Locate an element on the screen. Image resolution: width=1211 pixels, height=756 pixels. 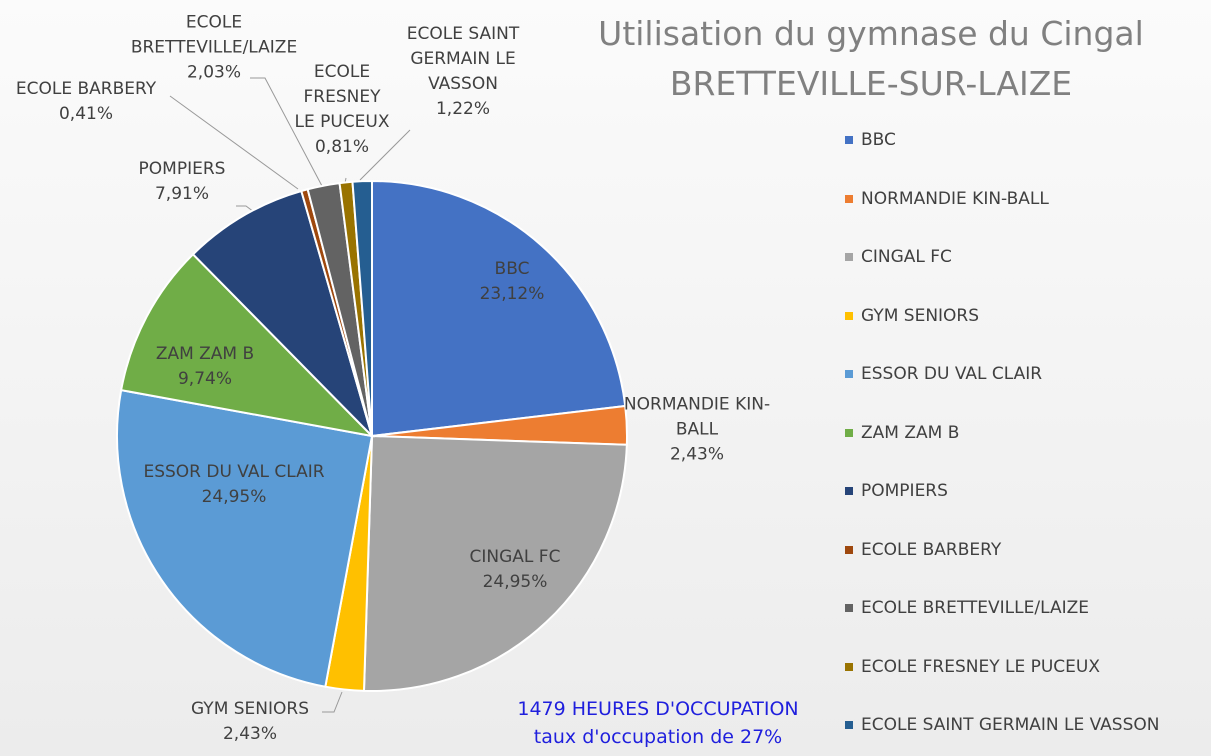
legend-item: CINGAL FC is located at coordinates (898, 257).